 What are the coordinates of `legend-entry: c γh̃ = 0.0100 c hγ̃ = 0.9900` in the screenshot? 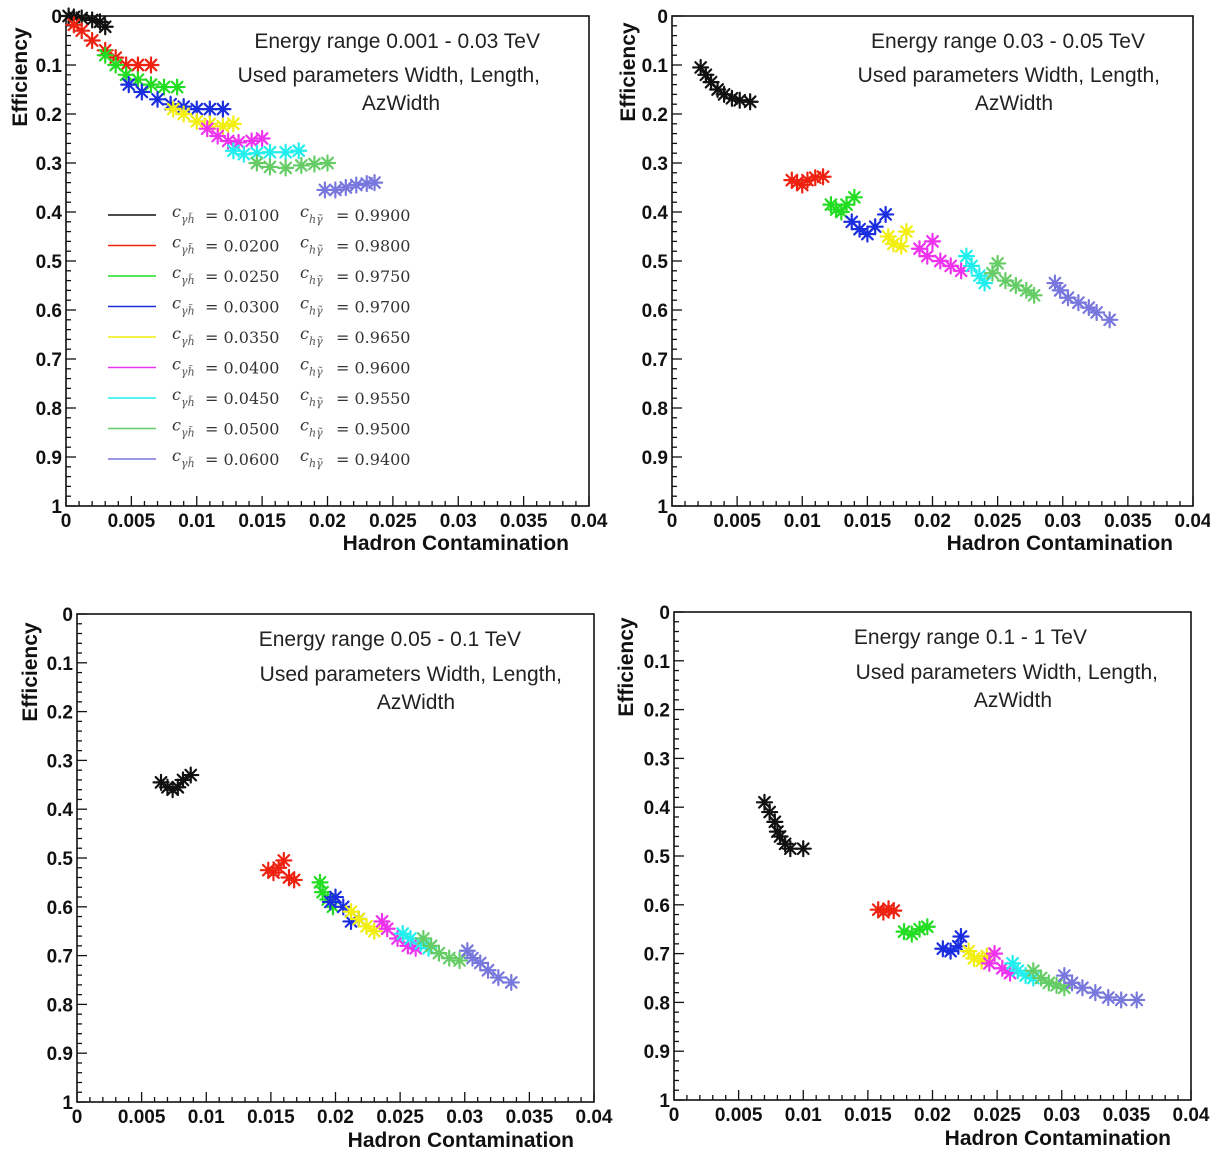 It's located at (259, 214).